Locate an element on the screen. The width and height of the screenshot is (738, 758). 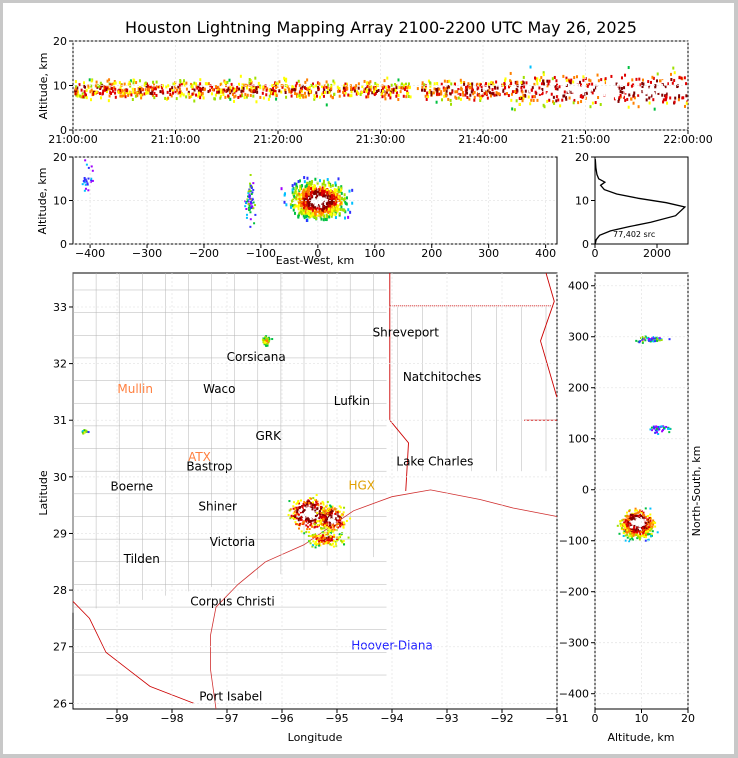
ew-altitude-ytick-label: 0 is located at coordinates (63, 244).